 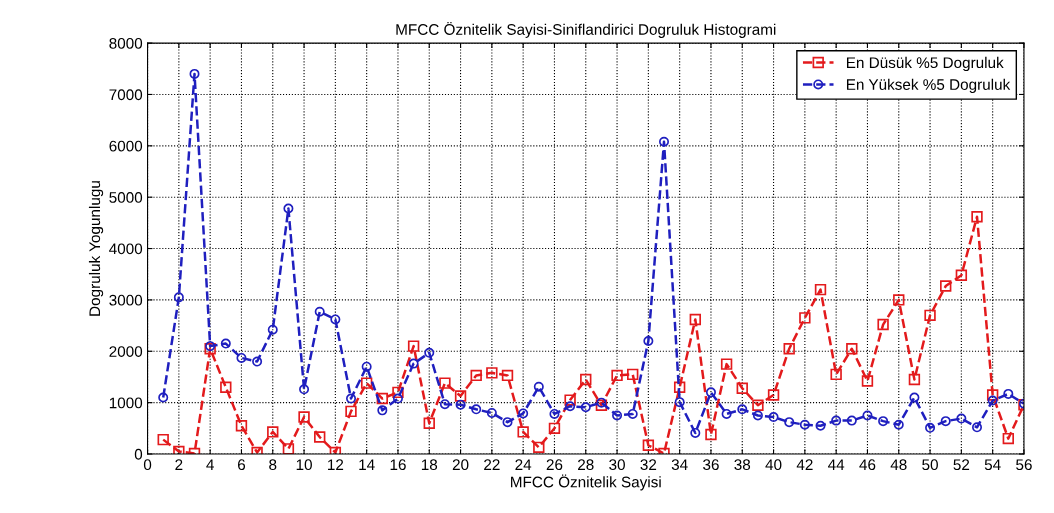 I want to click on x-tick-label: 16, so click(x=398, y=465).